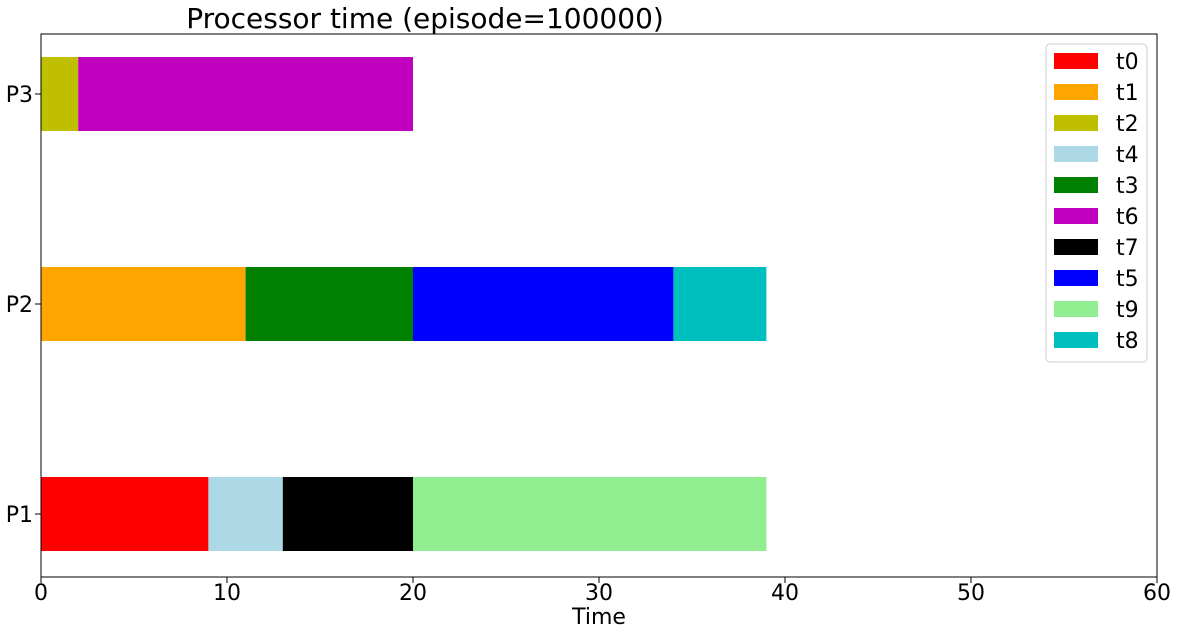 This screenshot has height=635, width=1178. I want to click on legend-swatch-t2, so click(1076, 123).